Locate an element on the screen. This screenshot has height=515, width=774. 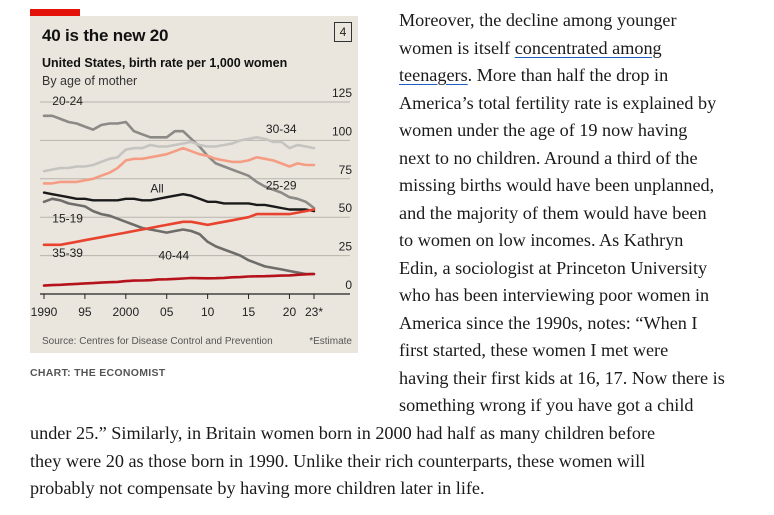
x-tick-label: 15 is located at coordinates (249, 312).